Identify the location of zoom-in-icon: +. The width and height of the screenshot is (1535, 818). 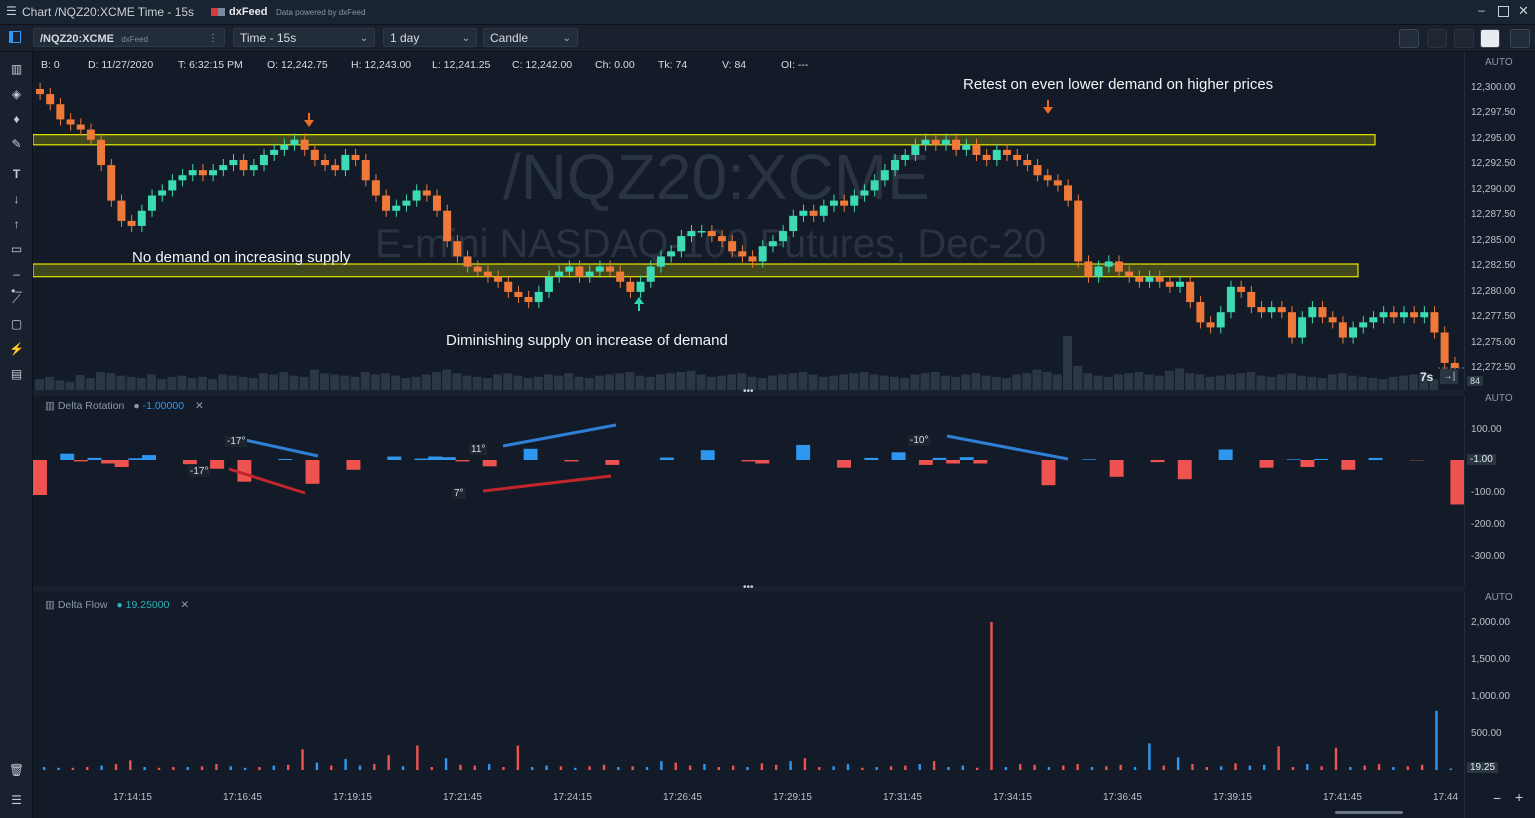
(1519, 797).